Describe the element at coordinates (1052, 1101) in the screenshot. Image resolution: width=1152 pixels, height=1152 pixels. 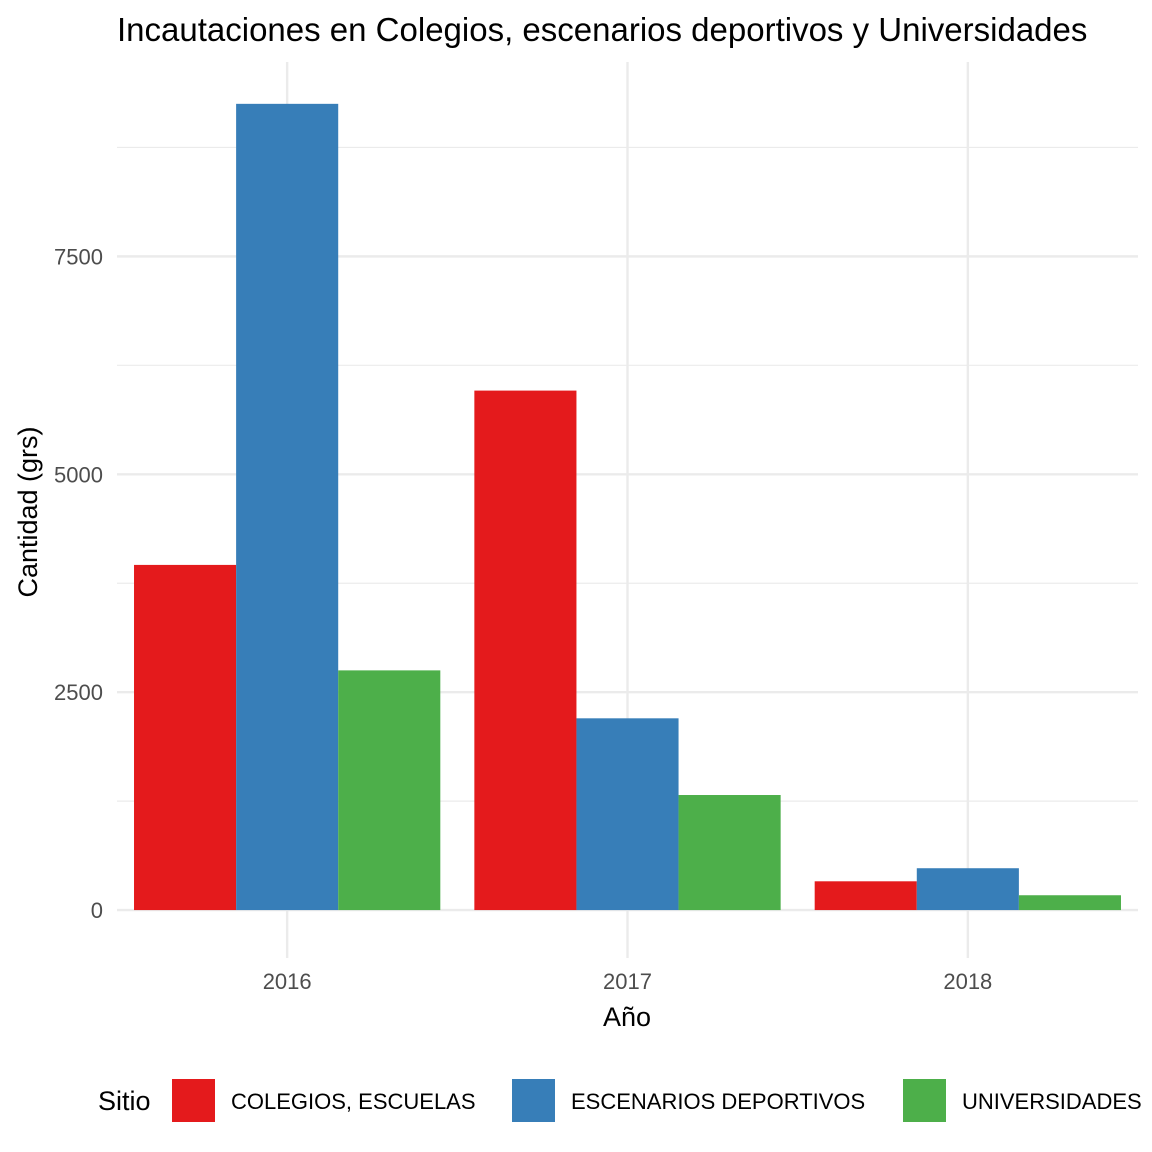
I see `legend-label-3: UNIVERSIDADES` at that location.